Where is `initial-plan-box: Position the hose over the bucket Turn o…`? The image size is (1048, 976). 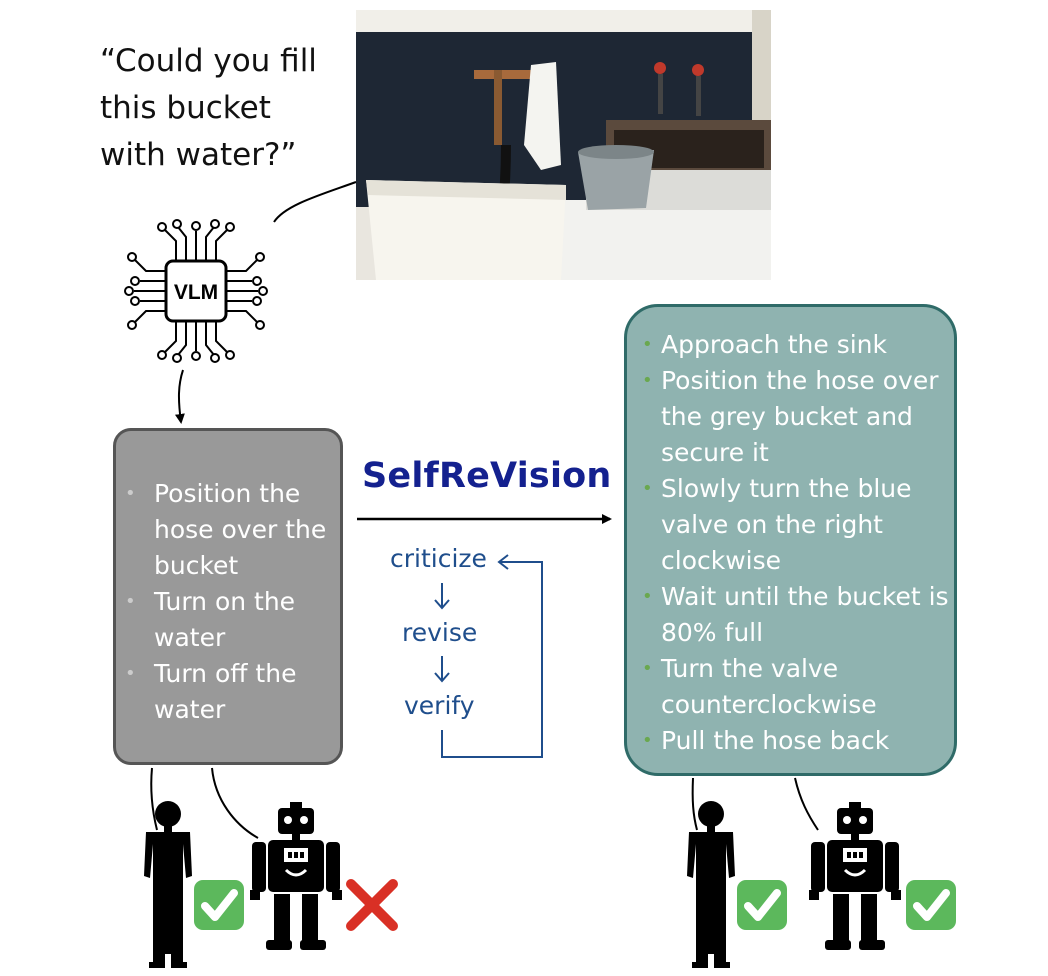 initial-plan-box: Position the hose over the bucket Turn o… is located at coordinates (228, 596).